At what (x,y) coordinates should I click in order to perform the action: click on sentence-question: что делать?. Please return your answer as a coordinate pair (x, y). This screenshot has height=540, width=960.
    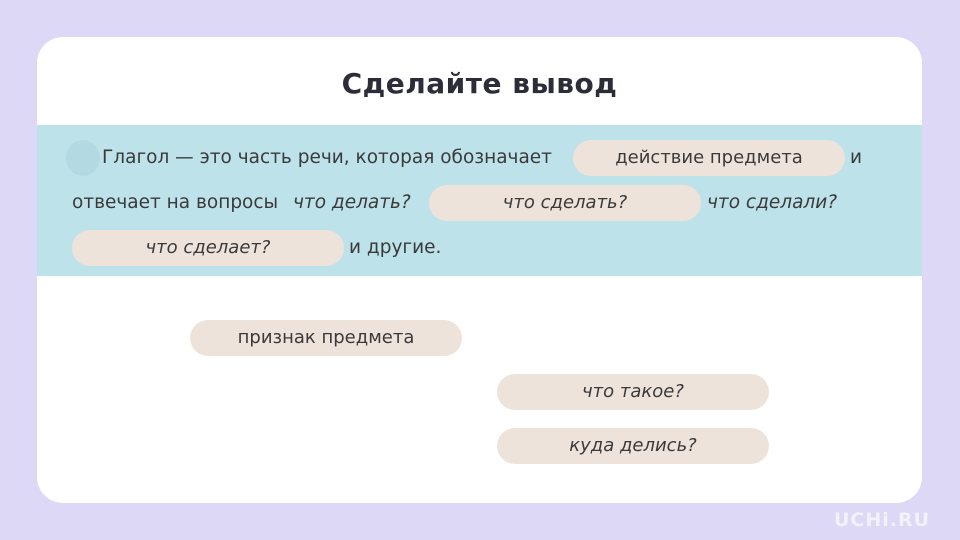
    Looking at the image, I should click on (352, 202).